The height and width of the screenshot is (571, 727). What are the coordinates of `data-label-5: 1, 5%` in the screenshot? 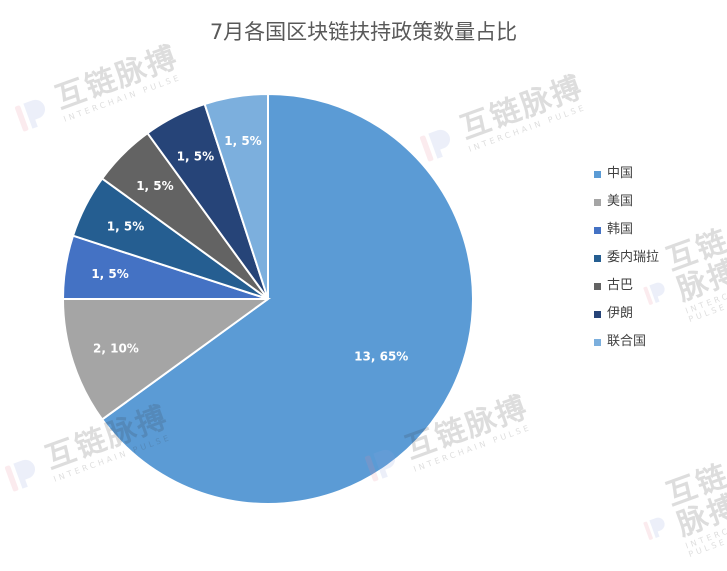 It's located at (195, 157).